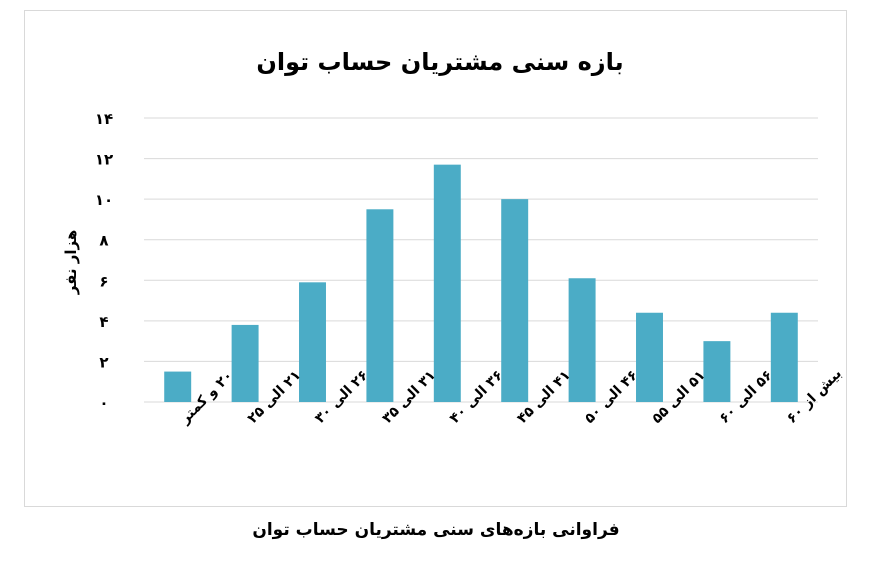 This screenshot has width=872, height=586. What do you see at coordinates (436, 530) in the screenshot?
I see `figure-caption: فراوانی بازه‌های سنی مشتریان حساب توان` at bounding box center [436, 530].